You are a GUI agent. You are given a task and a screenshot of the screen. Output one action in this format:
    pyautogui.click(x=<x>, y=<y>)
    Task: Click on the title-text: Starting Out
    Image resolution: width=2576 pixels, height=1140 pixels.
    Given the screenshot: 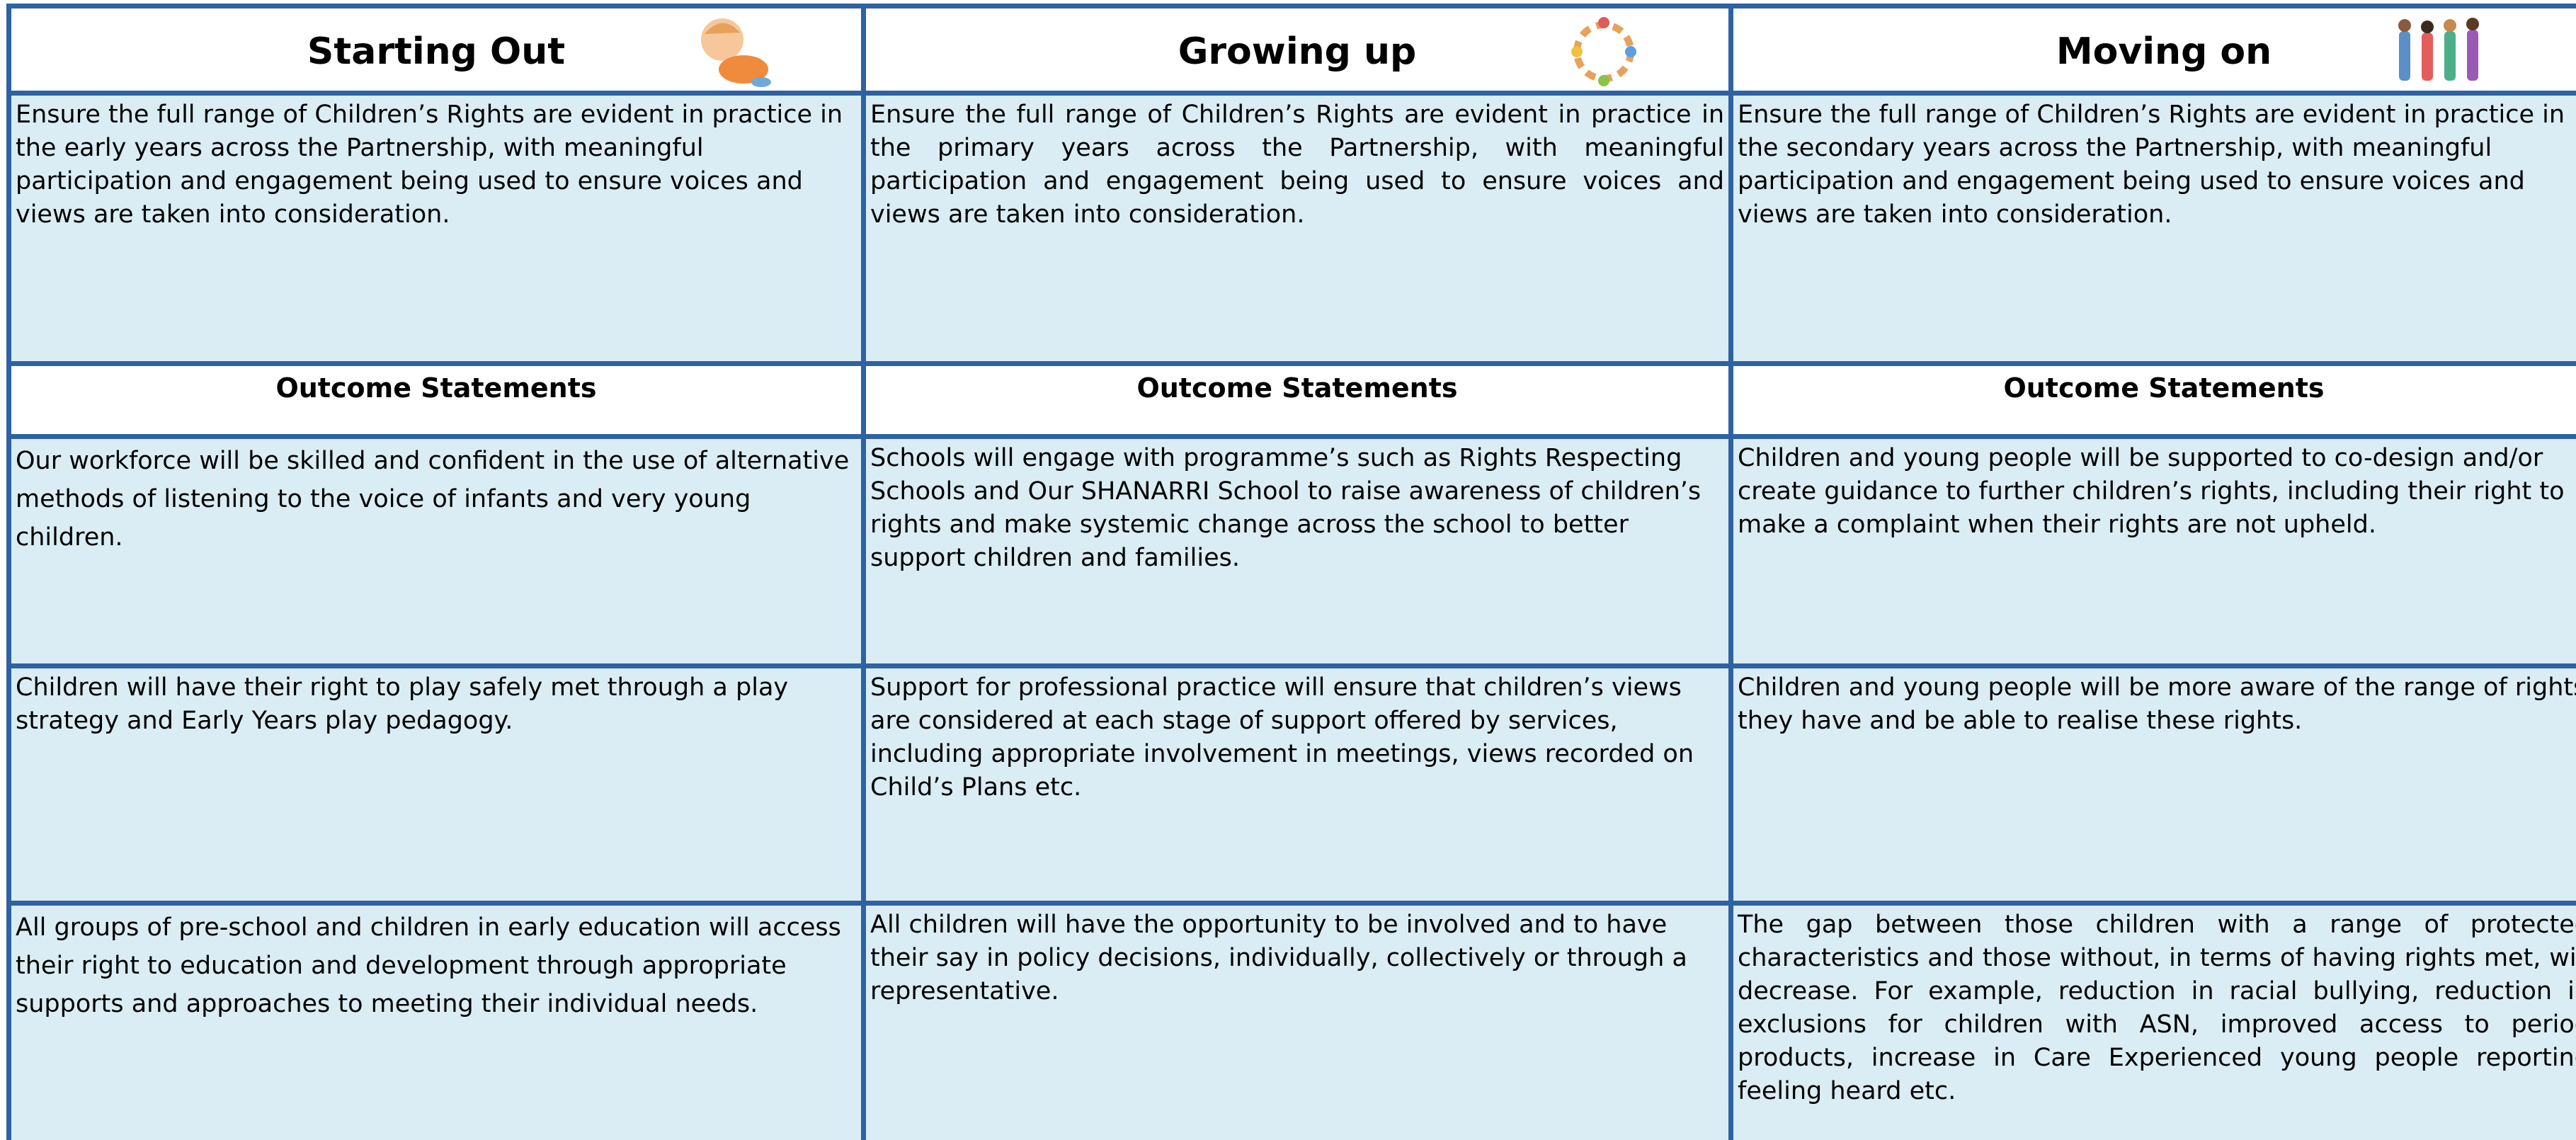 What is the action you would take?
    pyautogui.click(x=437, y=51)
    